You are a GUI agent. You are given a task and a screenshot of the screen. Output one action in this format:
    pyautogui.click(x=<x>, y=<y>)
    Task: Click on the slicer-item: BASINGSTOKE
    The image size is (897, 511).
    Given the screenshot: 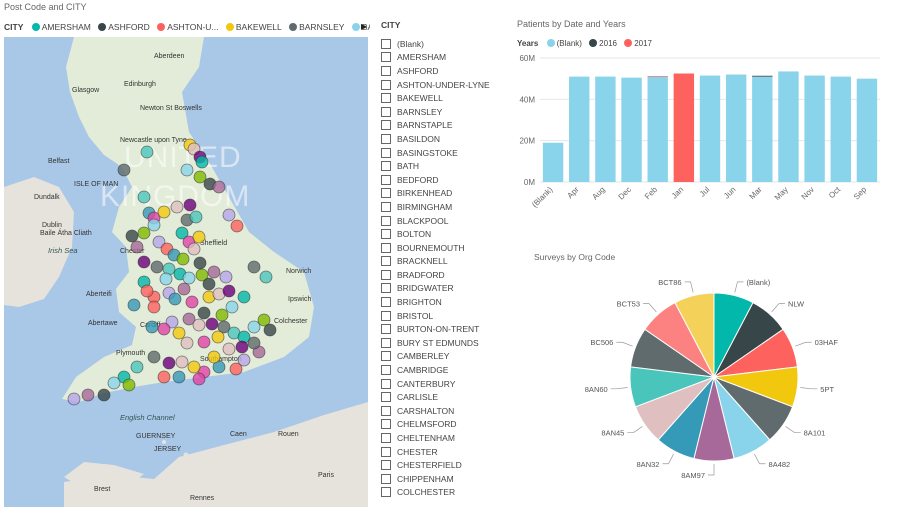 What is the action you would take?
    pyautogui.click(x=441, y=153)
    